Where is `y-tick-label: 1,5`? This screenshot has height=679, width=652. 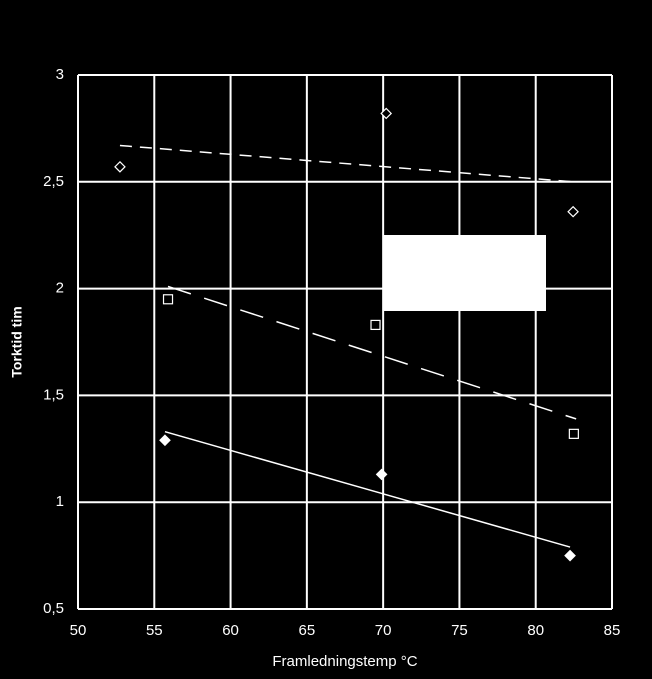 y-tick-label: 1,5 is located at coordinates (53, 394).